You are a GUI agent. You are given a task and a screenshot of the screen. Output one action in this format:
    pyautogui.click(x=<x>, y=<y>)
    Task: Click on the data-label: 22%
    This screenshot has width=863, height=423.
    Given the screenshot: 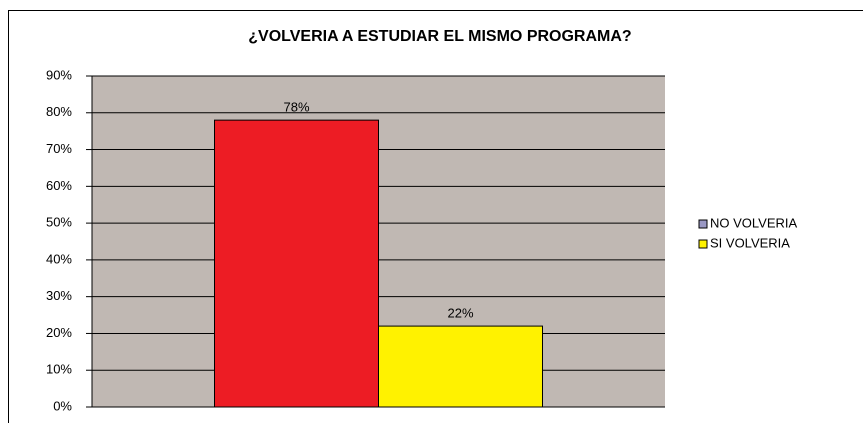 What is the action you would take?
    pyautogui.click(x=460, y=313)
    